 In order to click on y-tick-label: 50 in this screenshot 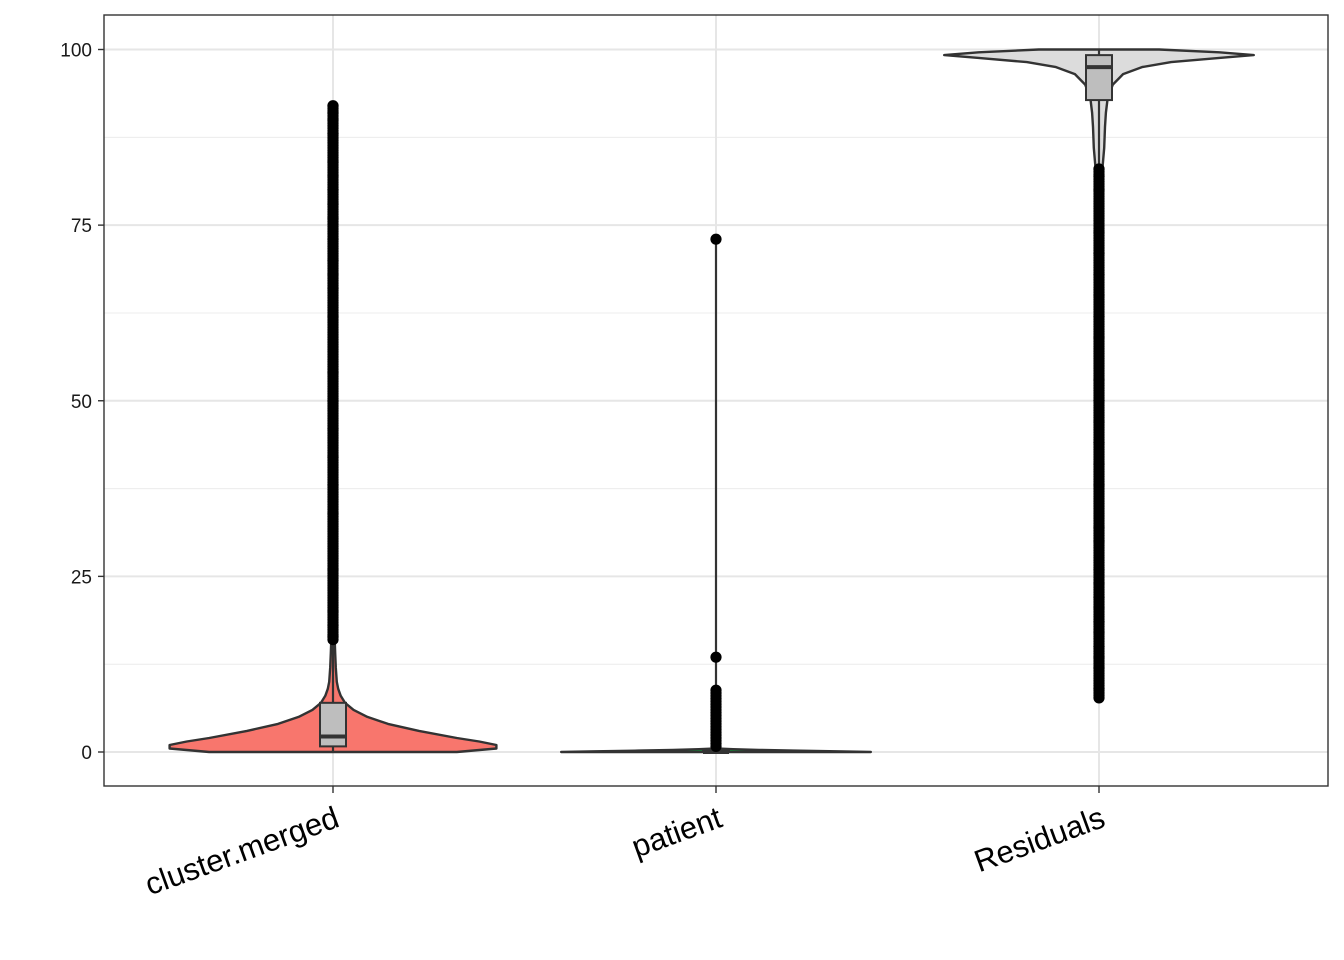, I will do `click(81, 402)`.